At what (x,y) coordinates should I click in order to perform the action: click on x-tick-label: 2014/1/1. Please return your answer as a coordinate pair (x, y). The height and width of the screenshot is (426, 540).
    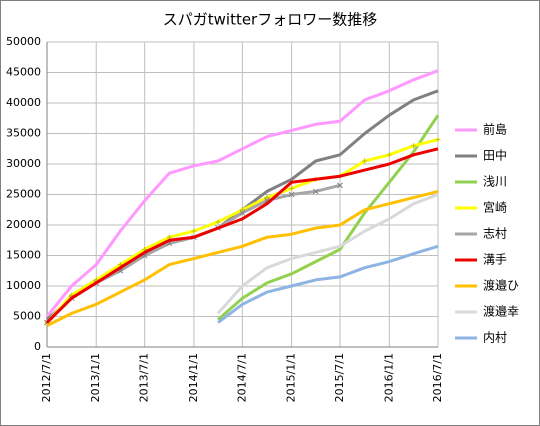
    Looking at the image, I should click on (193, 377).